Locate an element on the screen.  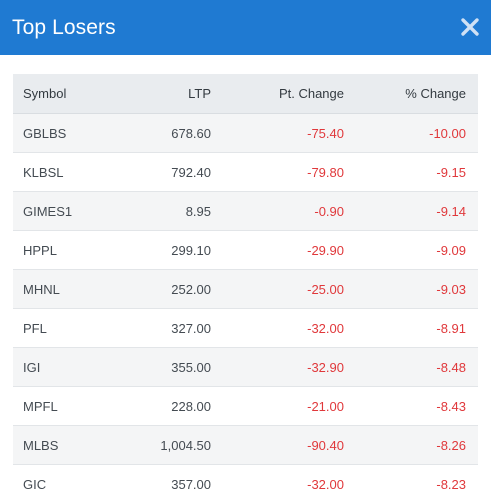
cell-pt-change: -75.40 is located at coordinates (289, 133).